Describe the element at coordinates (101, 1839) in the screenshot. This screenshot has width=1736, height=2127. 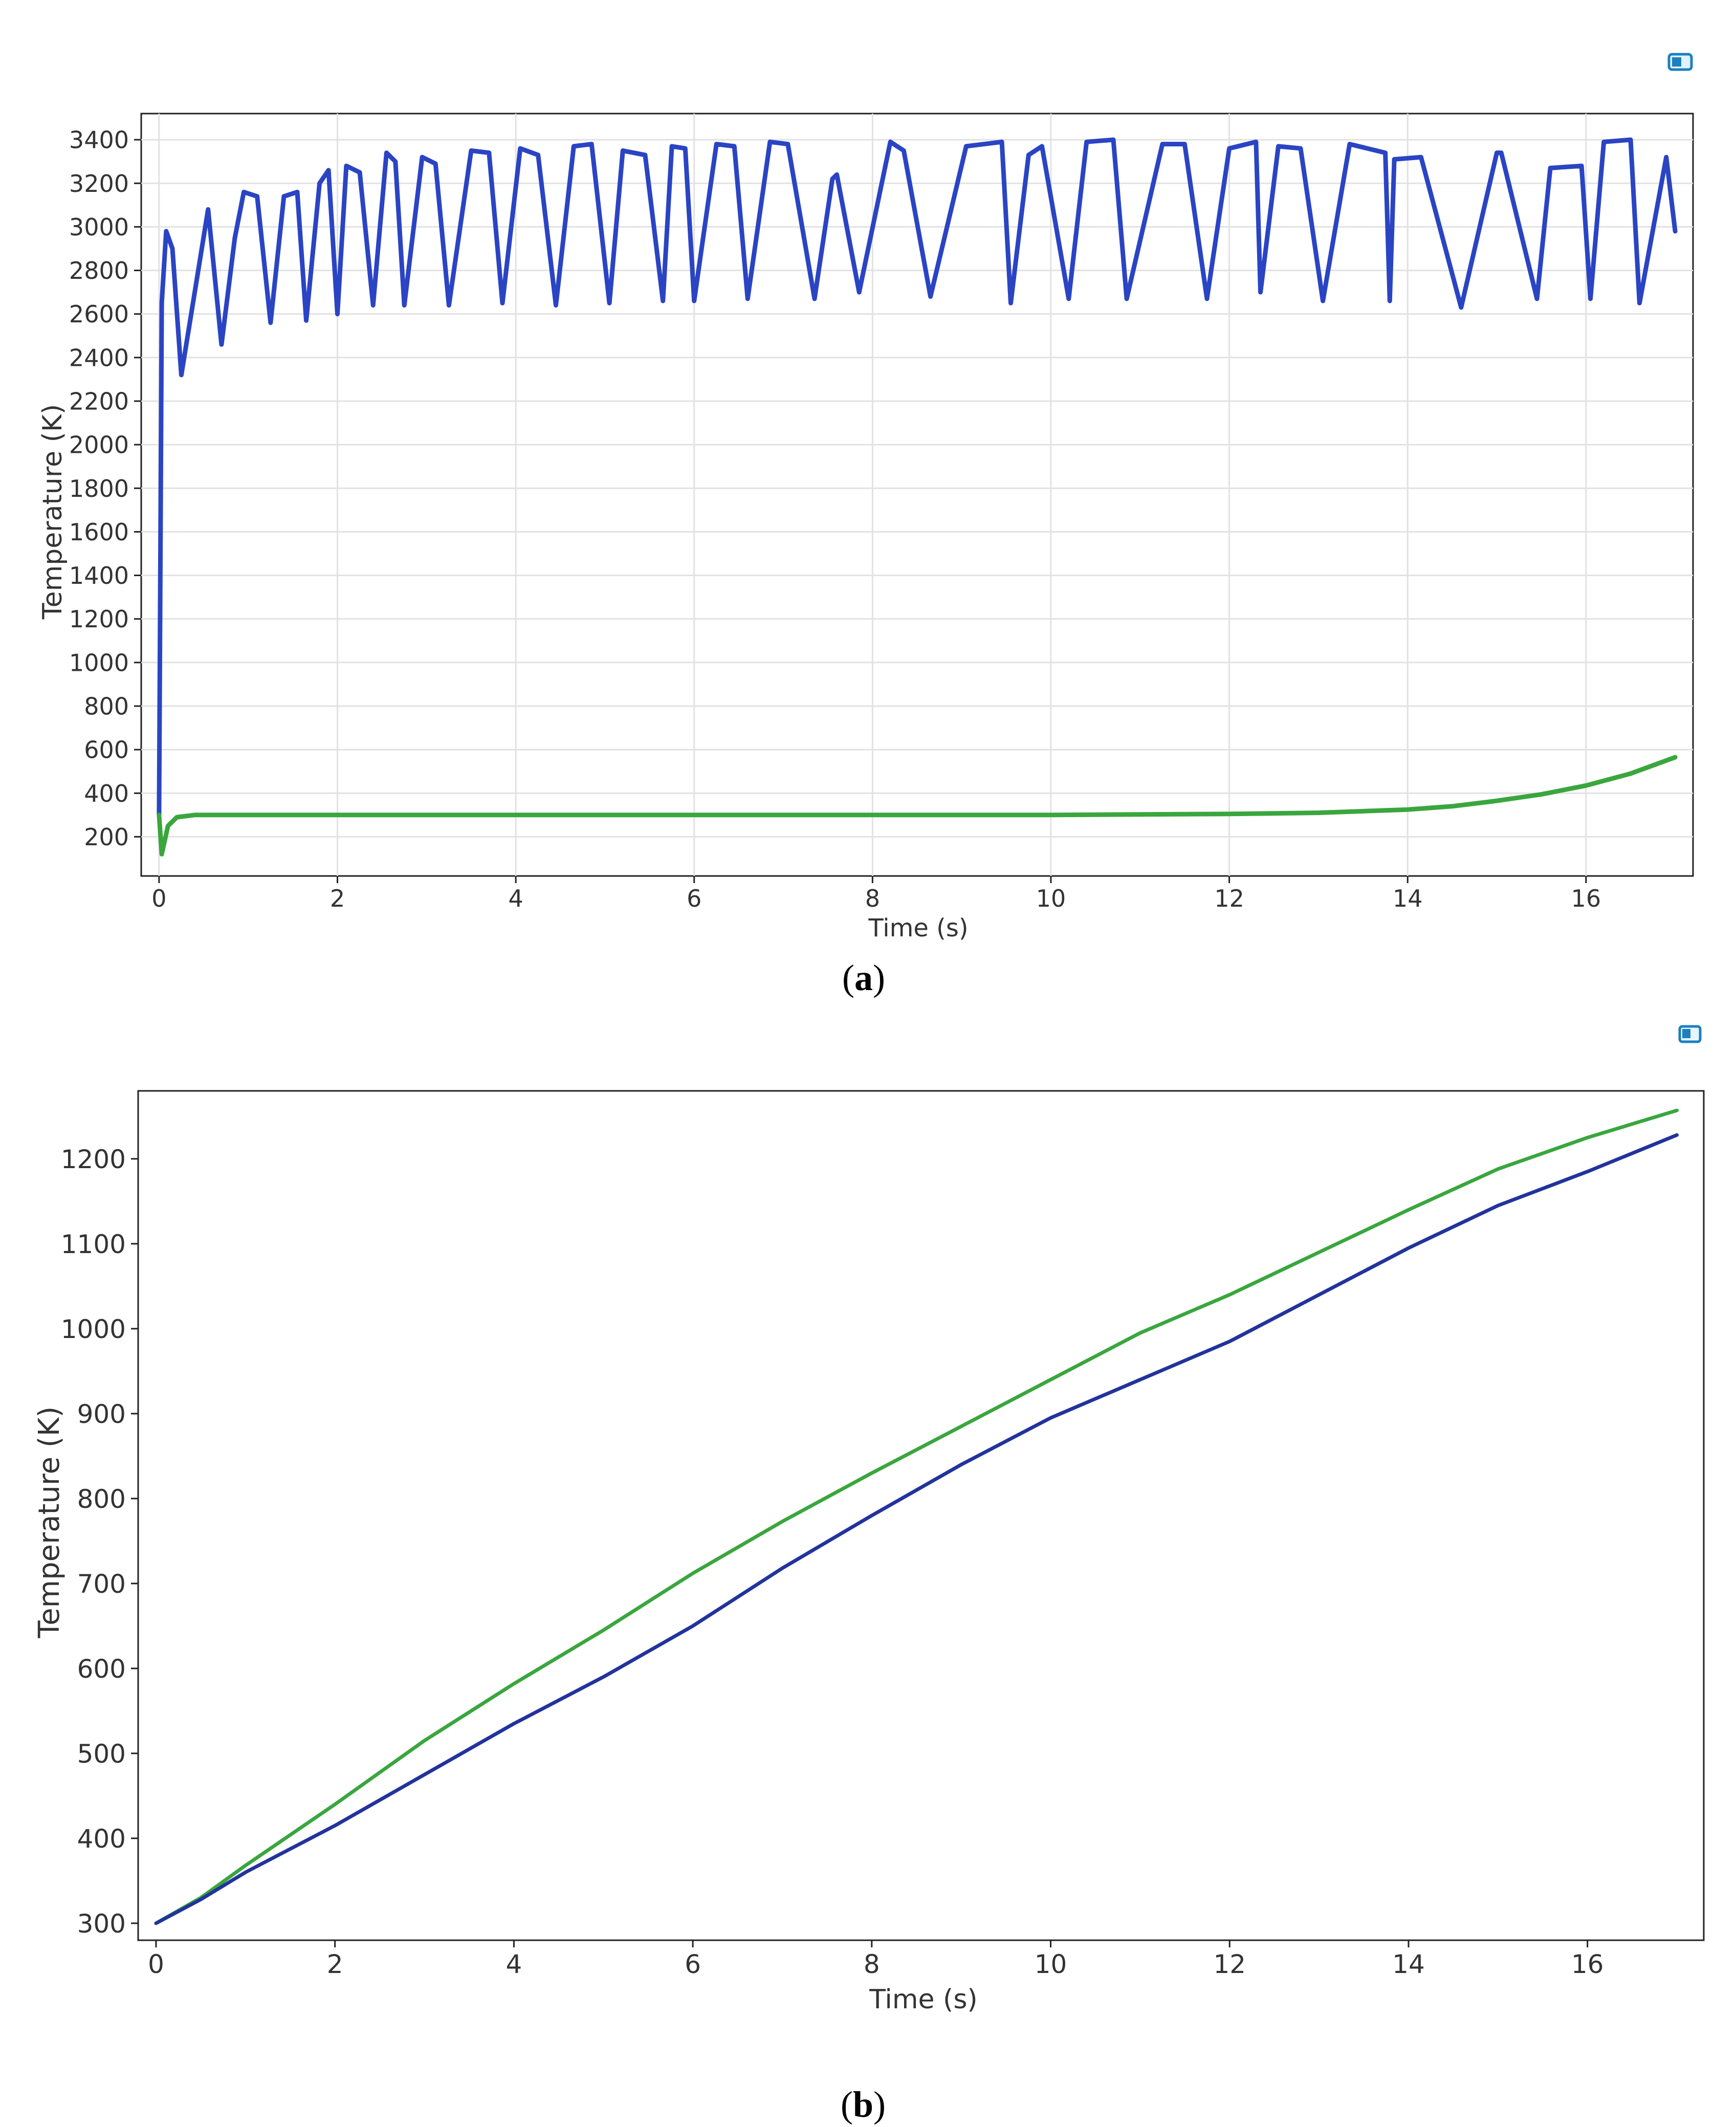
I see `chart-b-y-tick-label: 400` at that location.